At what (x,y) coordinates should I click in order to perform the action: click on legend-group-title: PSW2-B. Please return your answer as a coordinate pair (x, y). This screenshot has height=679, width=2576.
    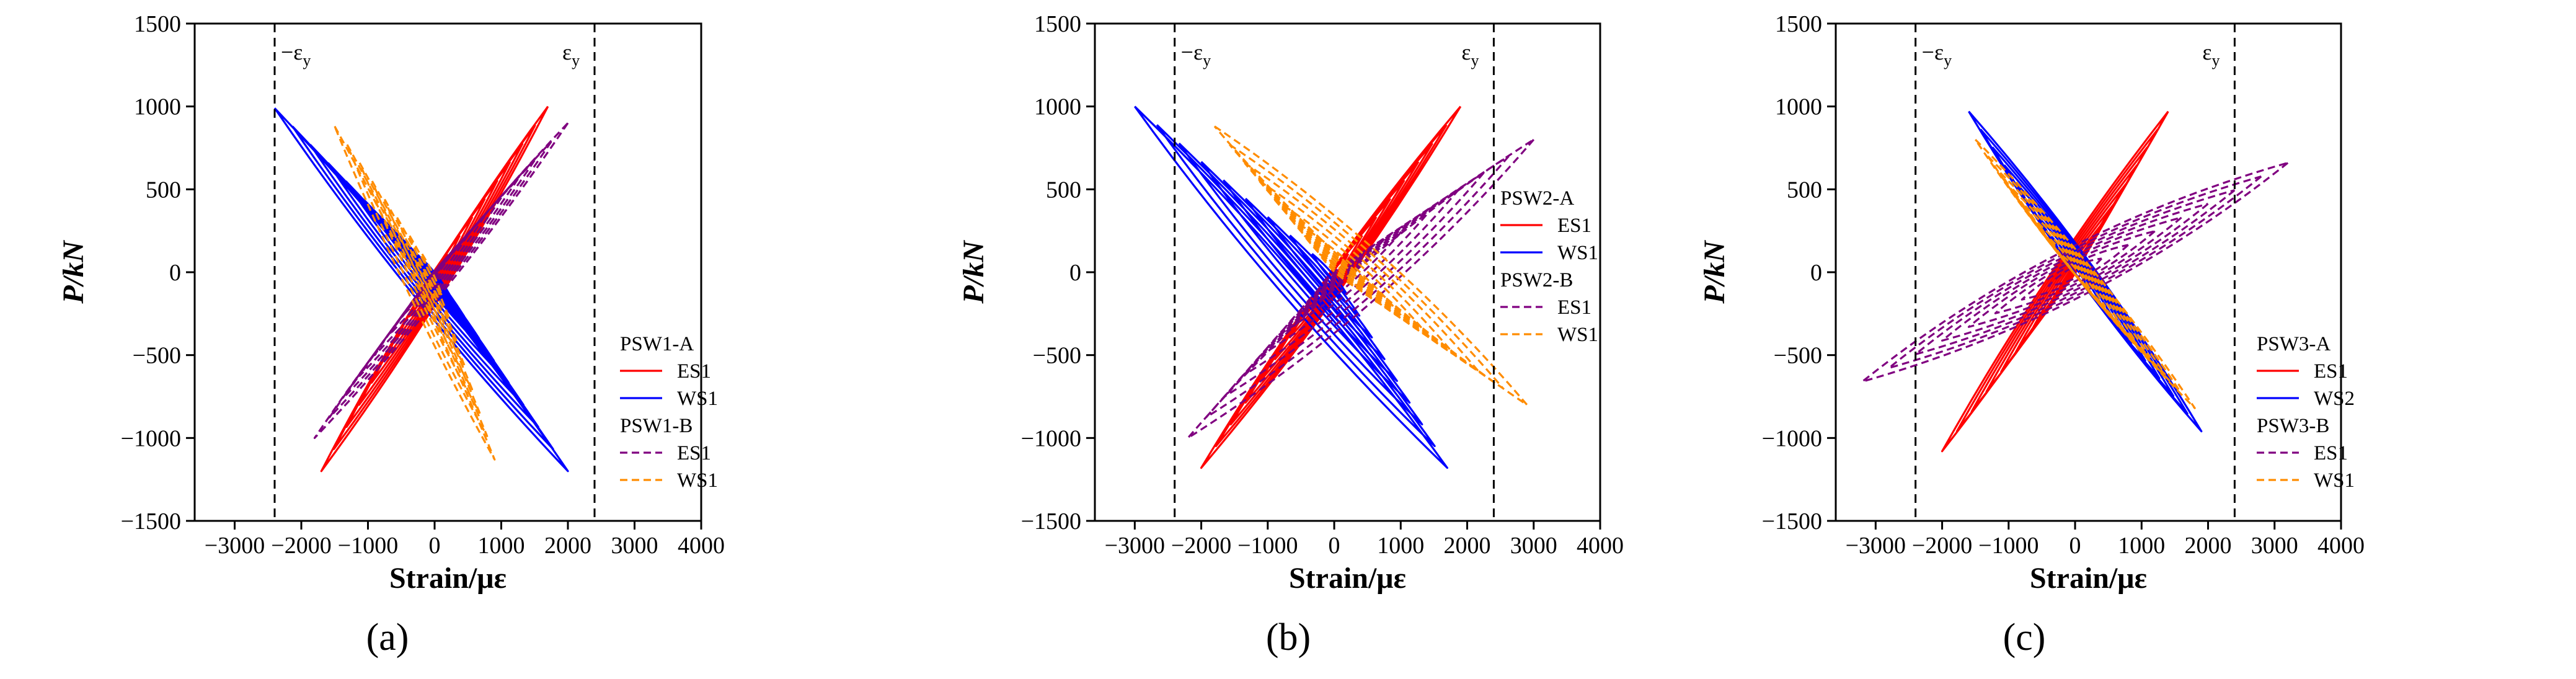
    Looking at the image, I should click on (1537, 280).